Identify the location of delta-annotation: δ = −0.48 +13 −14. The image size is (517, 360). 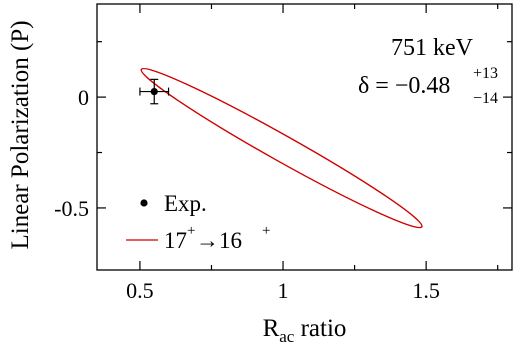
(428, 86).